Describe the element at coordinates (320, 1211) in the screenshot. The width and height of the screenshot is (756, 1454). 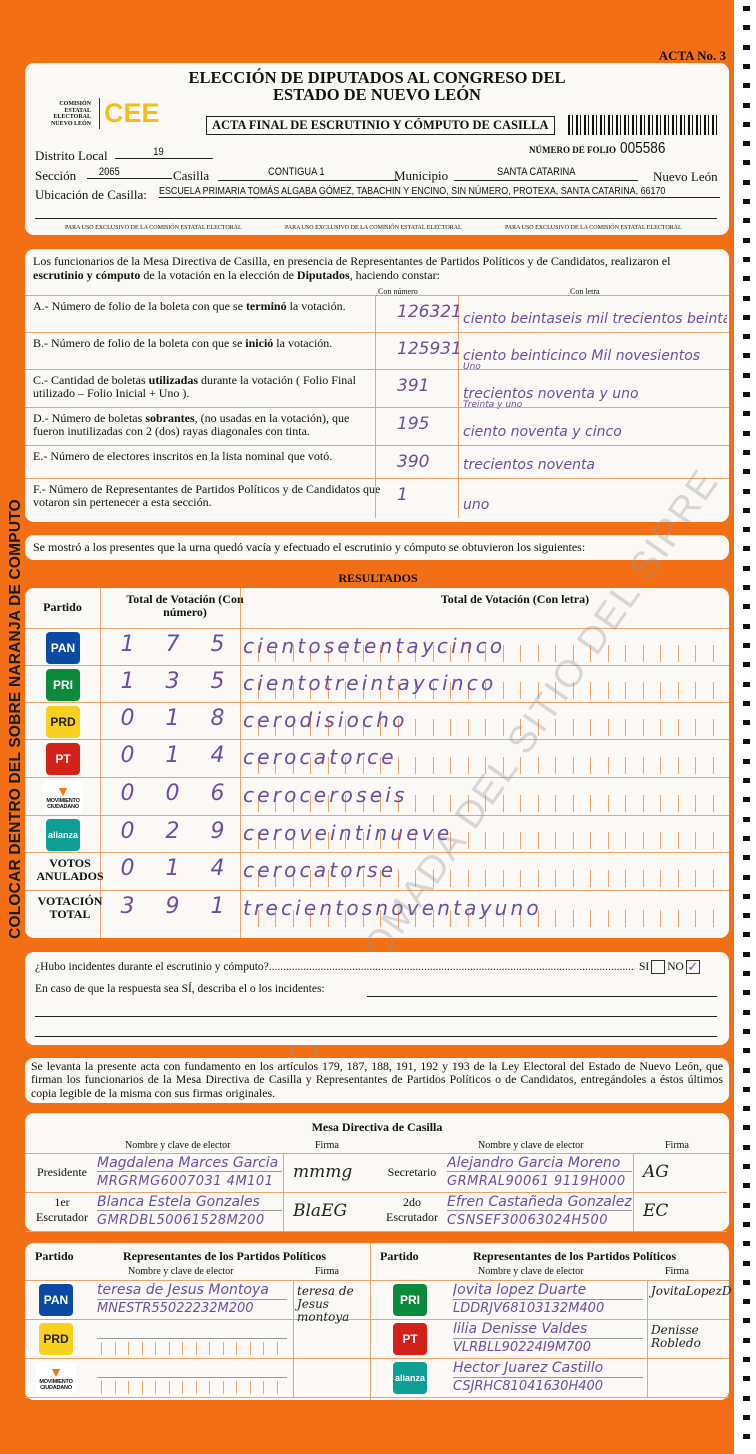
I see `signature: BlaEG` at that location.